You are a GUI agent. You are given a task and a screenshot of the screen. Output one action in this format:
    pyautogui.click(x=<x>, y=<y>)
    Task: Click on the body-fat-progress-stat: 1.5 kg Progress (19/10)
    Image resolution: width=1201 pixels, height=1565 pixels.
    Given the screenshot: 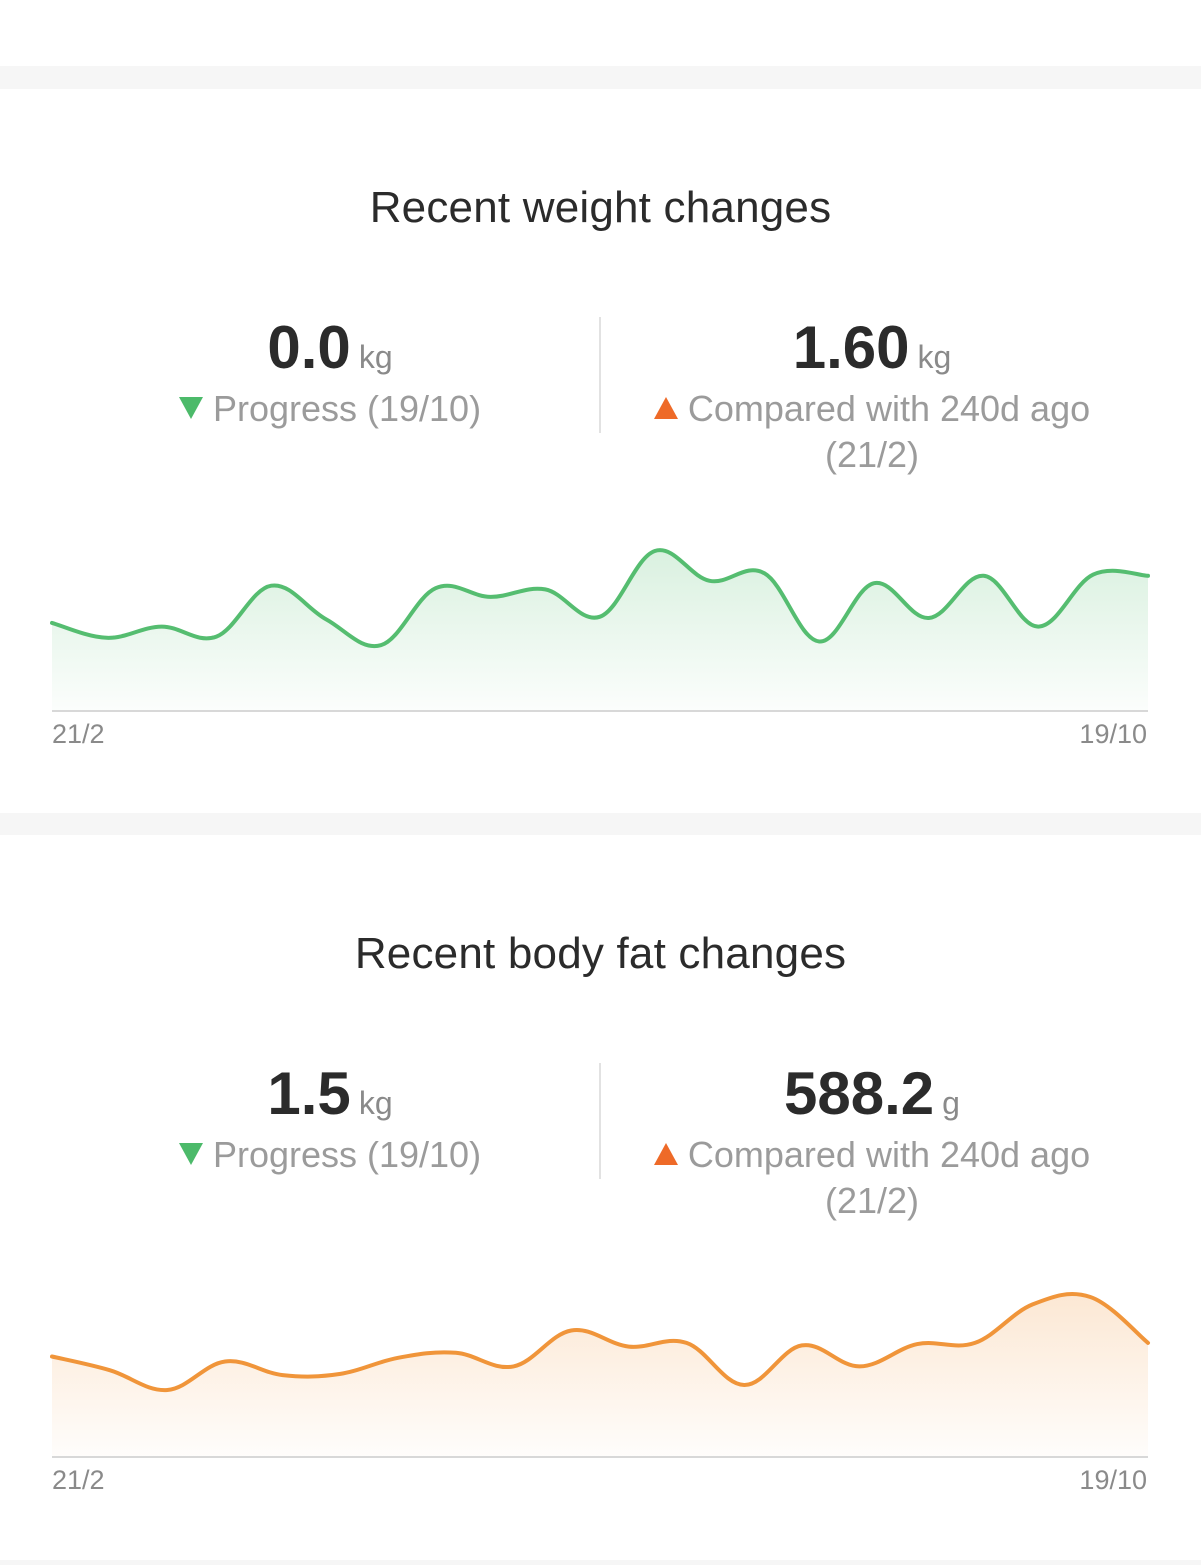 What is the action you would take?
    pyautogui.click(x=330, y=1118)
    